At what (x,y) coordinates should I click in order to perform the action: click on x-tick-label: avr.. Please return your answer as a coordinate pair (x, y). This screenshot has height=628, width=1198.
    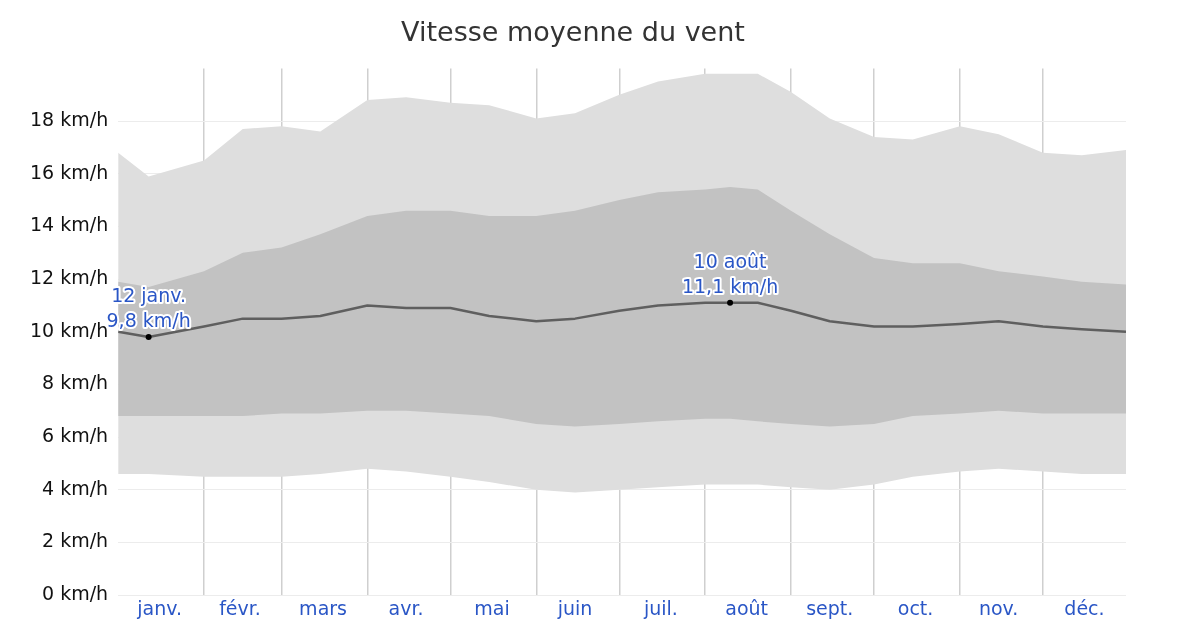
    Looking at the image, I should click on (406, 607).